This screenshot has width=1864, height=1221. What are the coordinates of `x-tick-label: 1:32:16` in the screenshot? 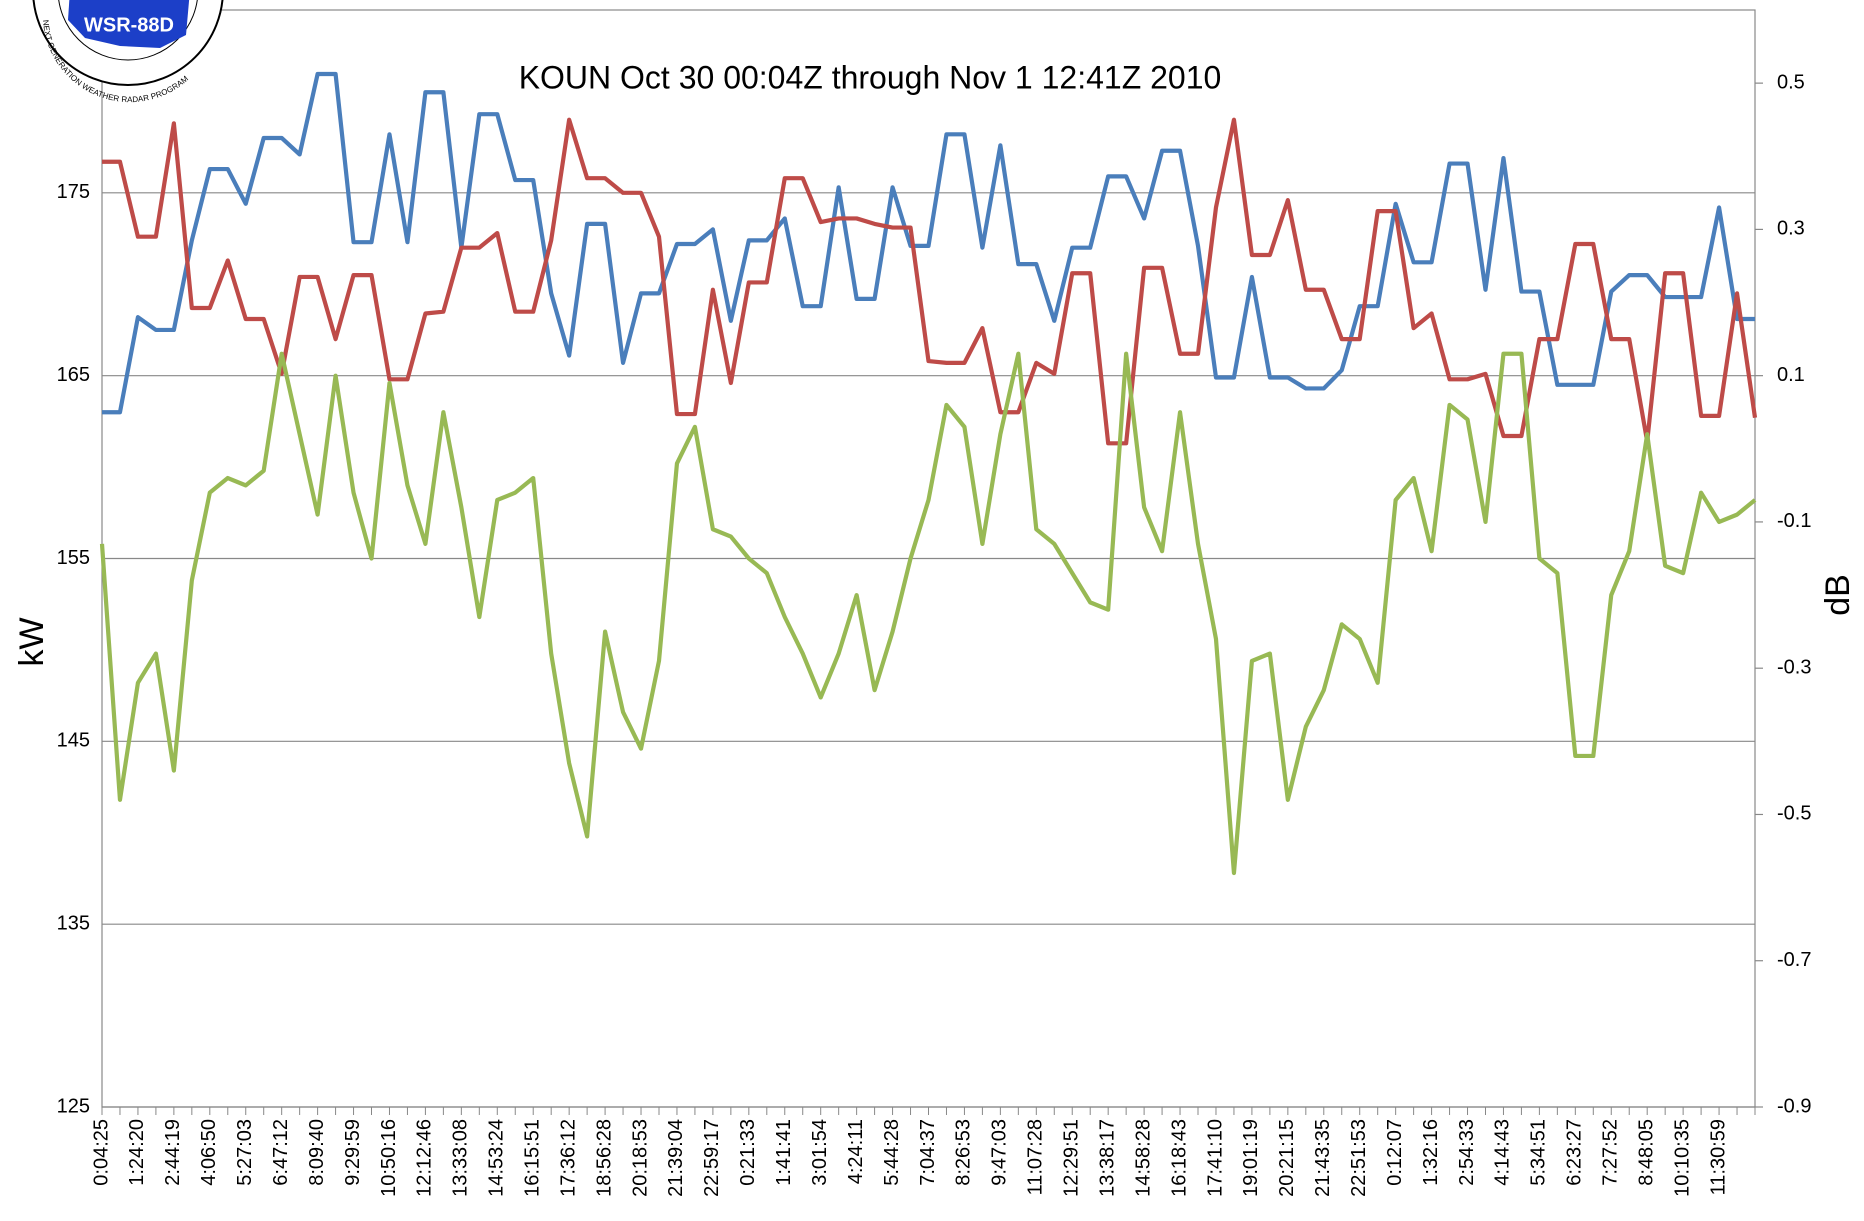 It's located at (1431, 1152).